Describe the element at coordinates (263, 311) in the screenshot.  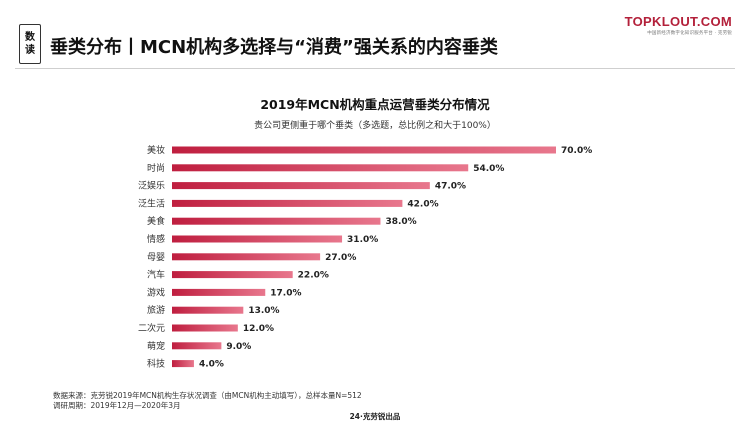
I see `value-label: 13.0%` at that location.